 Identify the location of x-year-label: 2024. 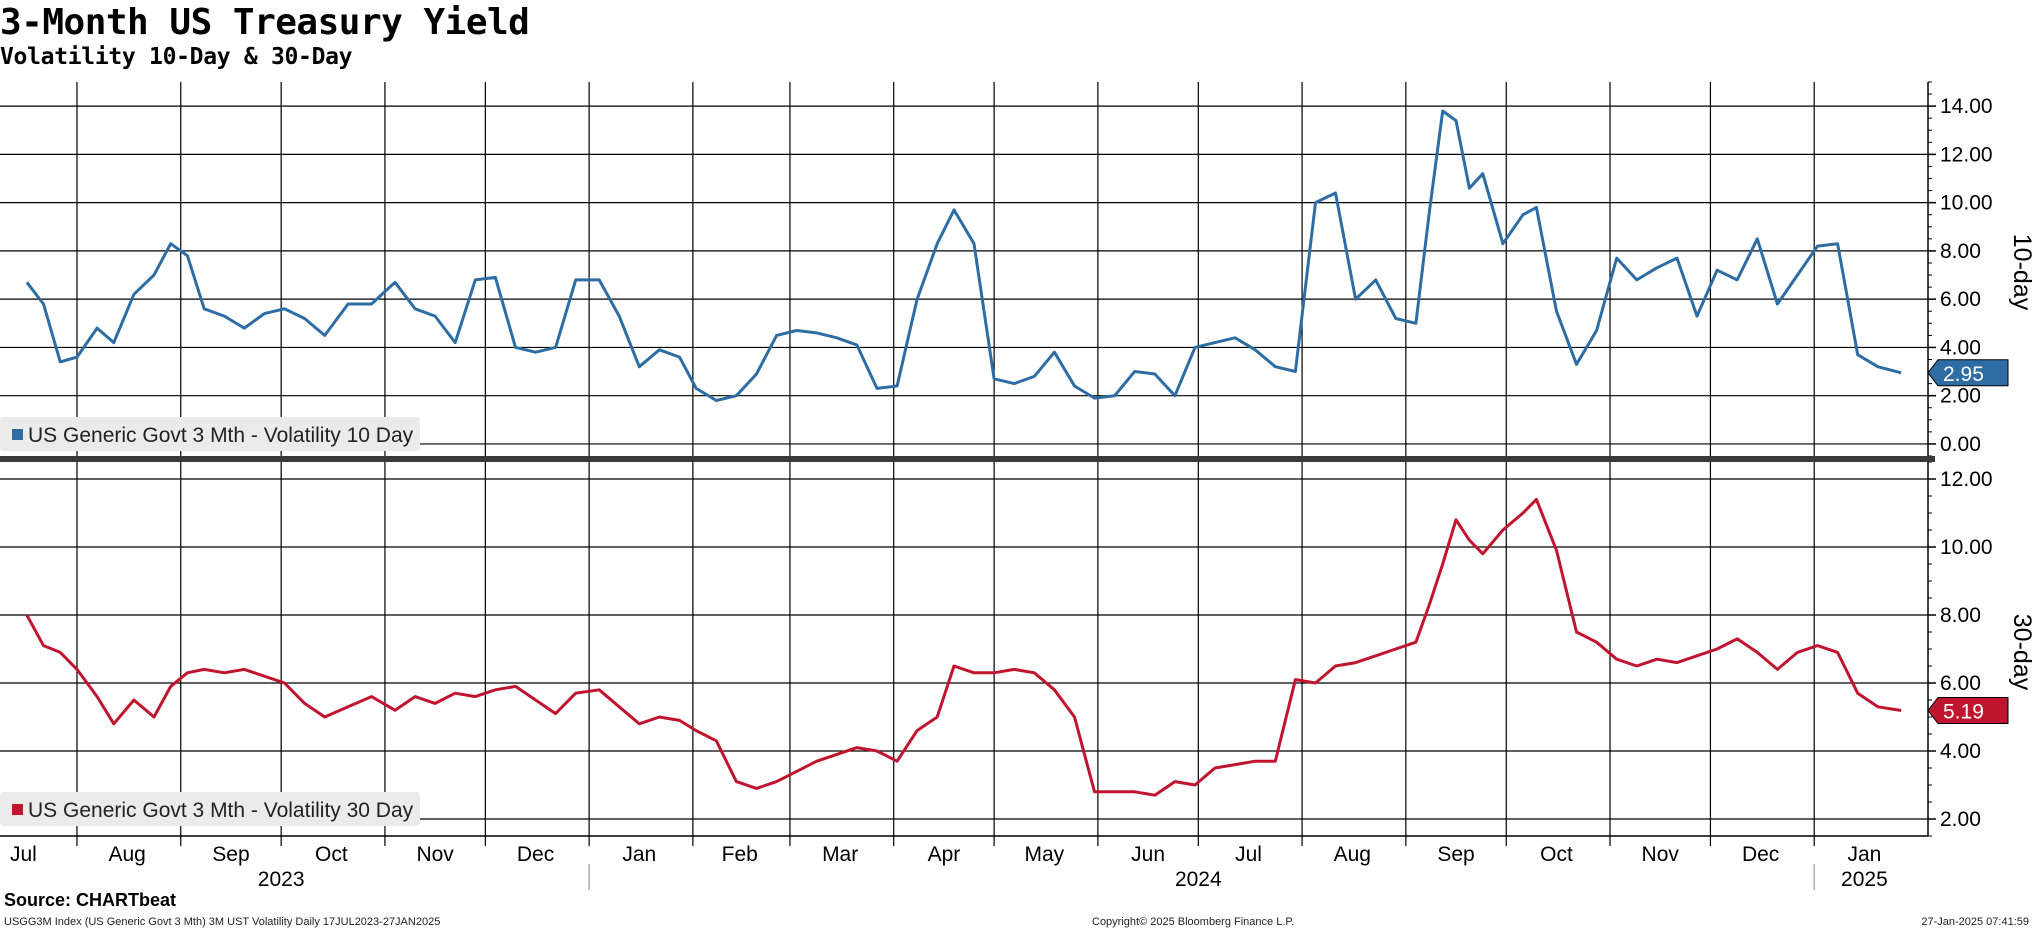
(1198, 879).